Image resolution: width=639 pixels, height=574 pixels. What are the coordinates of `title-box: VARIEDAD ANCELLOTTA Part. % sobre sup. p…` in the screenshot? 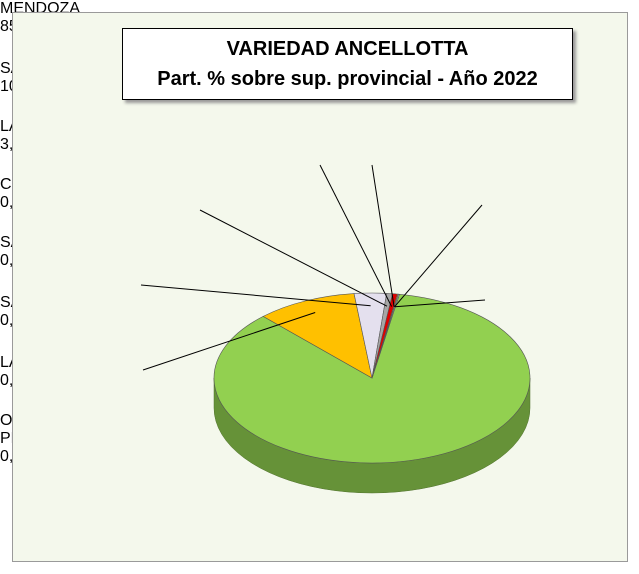 It's located at (347, 64).